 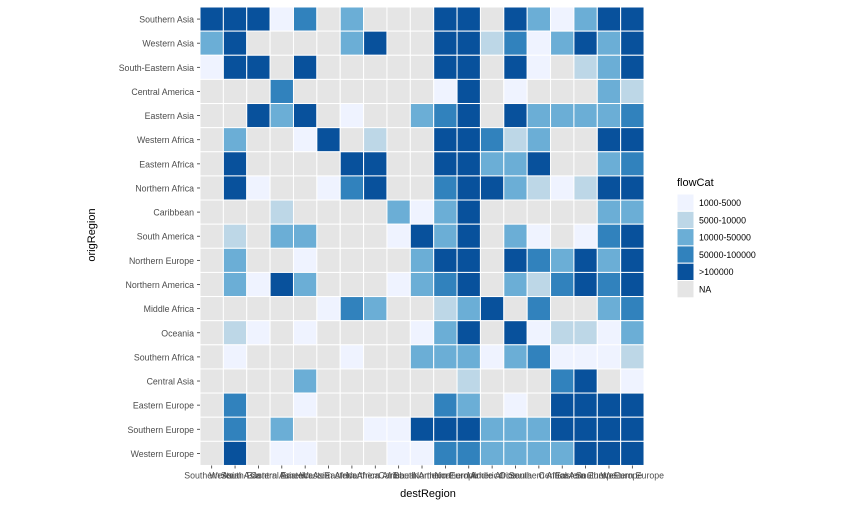 I want to click on y-tick-label: Eastern Europe, so click(x=163, y=406).